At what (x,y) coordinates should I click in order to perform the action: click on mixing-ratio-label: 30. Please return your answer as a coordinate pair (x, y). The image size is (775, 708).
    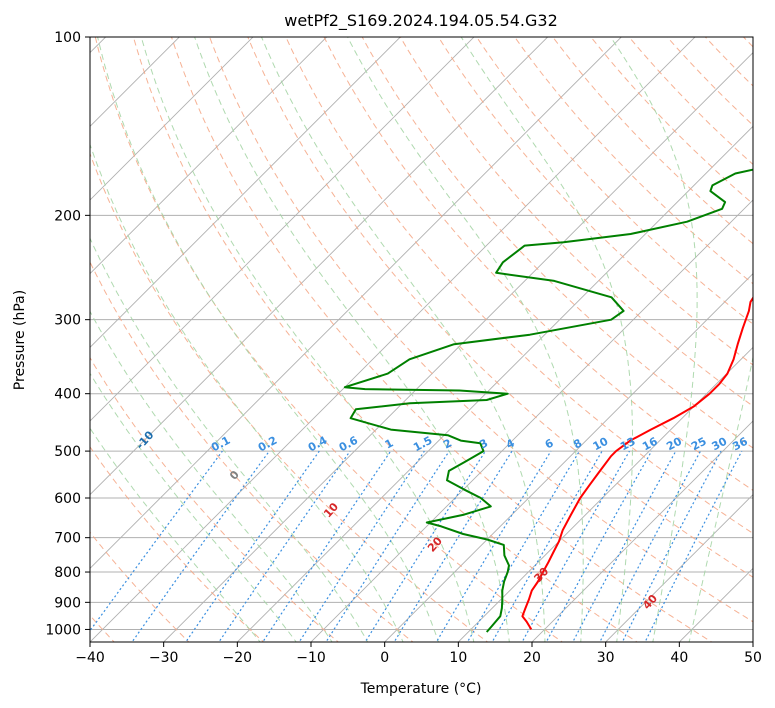
    Looking at the image, I should click on (720, 444).